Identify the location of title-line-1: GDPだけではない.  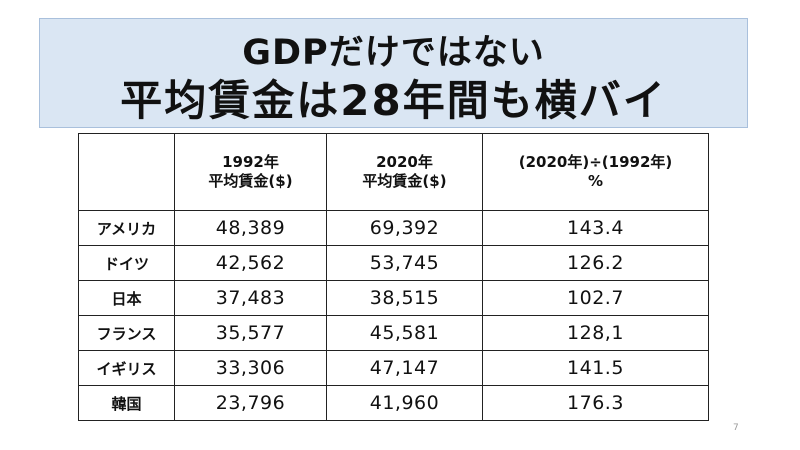
(393, 53).